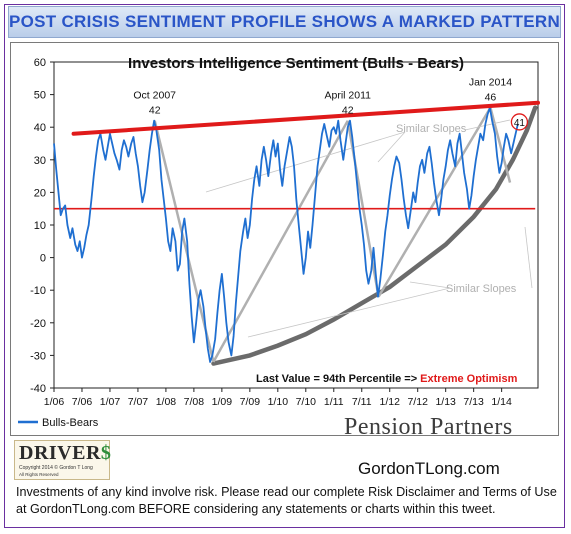 The height and width of the screenshot is (534, 571). I want to click on y-tick-label: -30, so click(38, 356).